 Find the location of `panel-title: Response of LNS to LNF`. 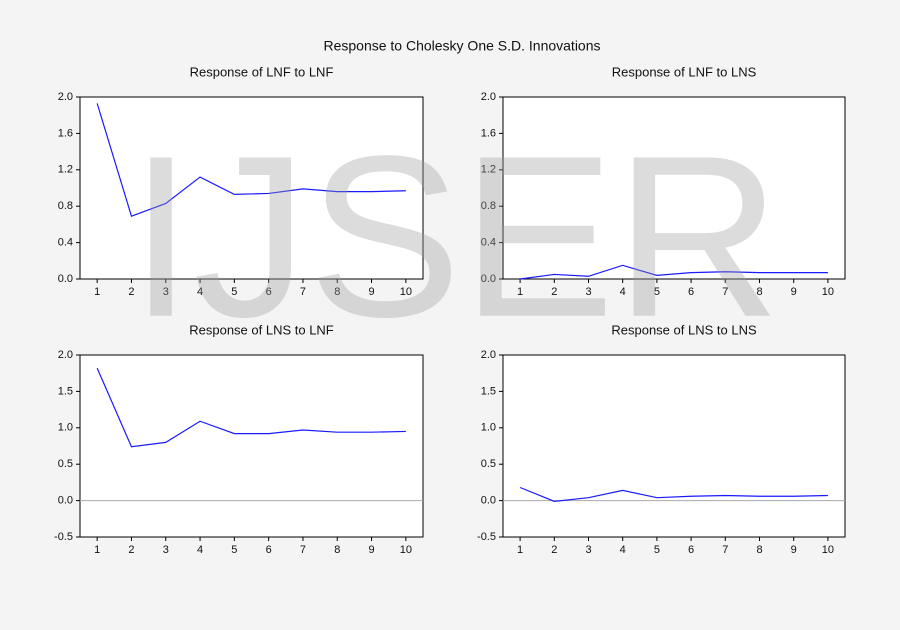

panel-title: Response of LNS to LNF is located at coordinates (261, 329).